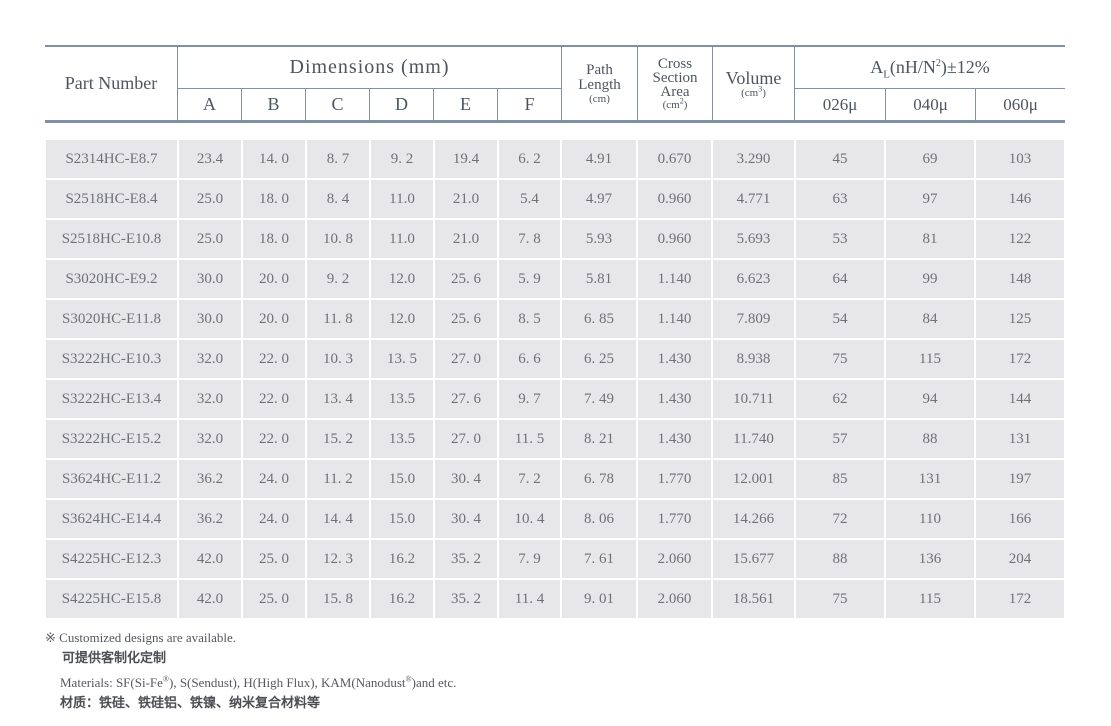  What do you see at coordinates (1020, 479) in the screenshot?
I see `al-060u-cell: 197` at bounding box center [1020, 479].